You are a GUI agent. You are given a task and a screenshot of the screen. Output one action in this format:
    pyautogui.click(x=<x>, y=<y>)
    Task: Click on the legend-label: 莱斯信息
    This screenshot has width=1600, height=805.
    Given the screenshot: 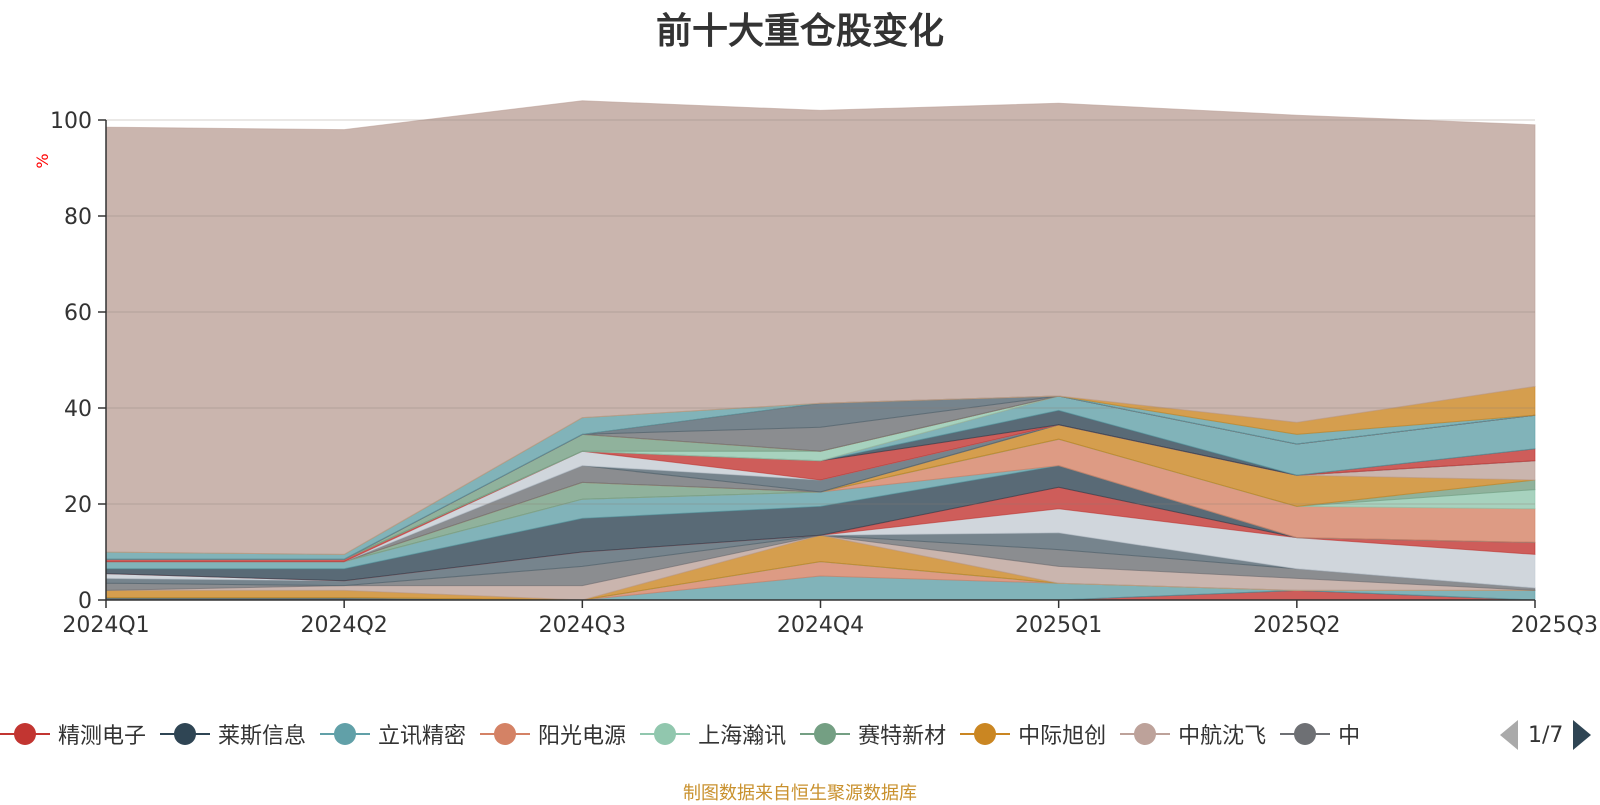 What is the action you would take?
    pyautogui.click(x=262, y=736)
    